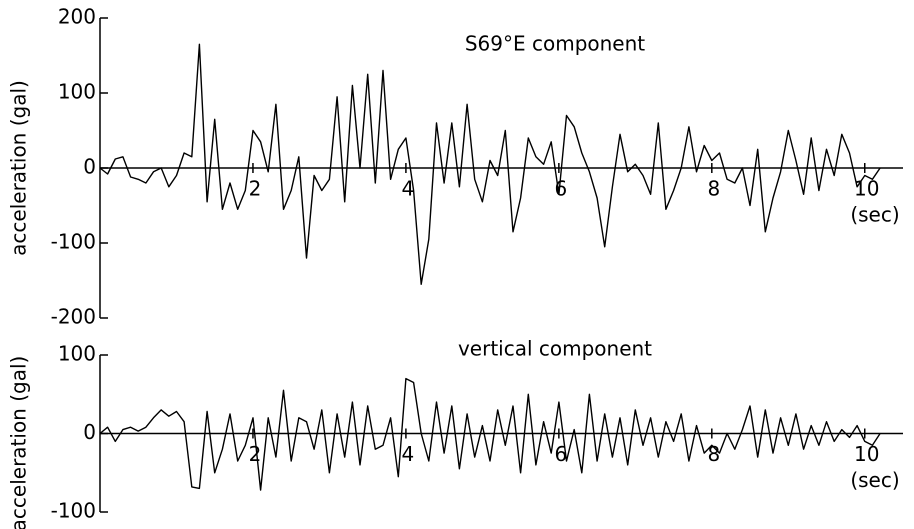 The height and width of the screenshot is (529, 914). Describe the element at coordinates (73, 317) in the screenshot. I see `y-tick-label: -200` at that location.